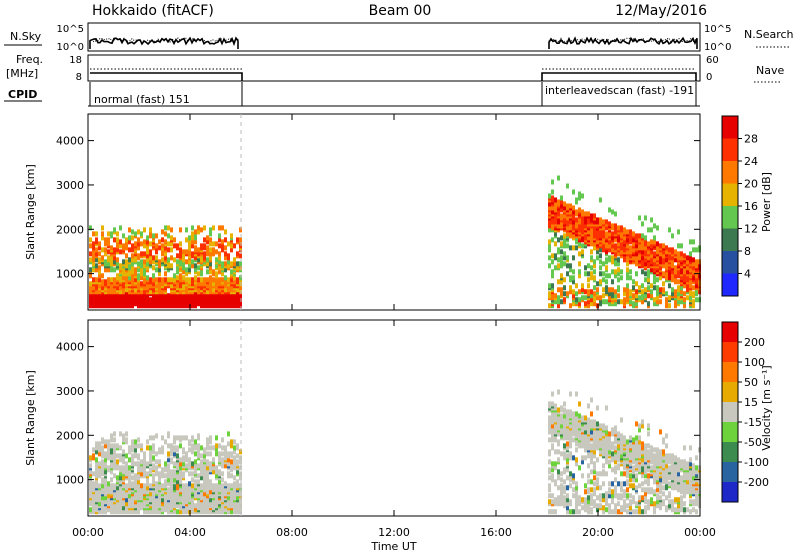 The width and height of the screenshot is (800, 554). I want to click on colorbar-segment, so click(730, 149).